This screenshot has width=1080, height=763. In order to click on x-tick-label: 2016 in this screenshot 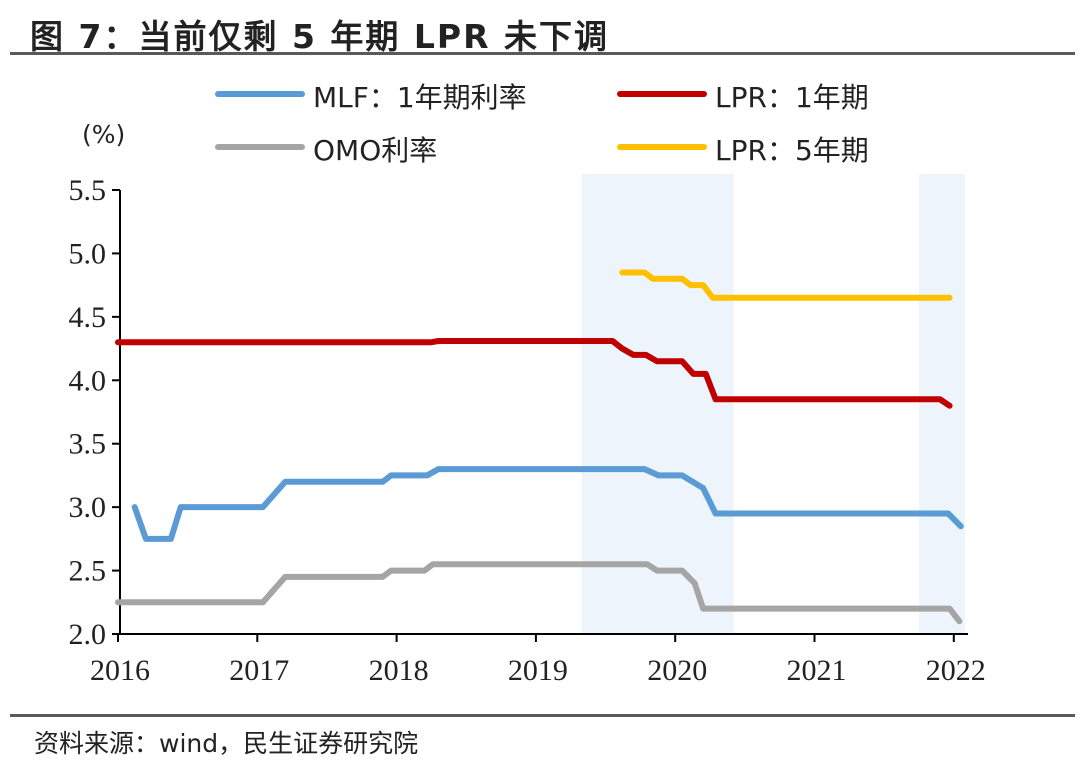, I will do `click(120, 670)`.